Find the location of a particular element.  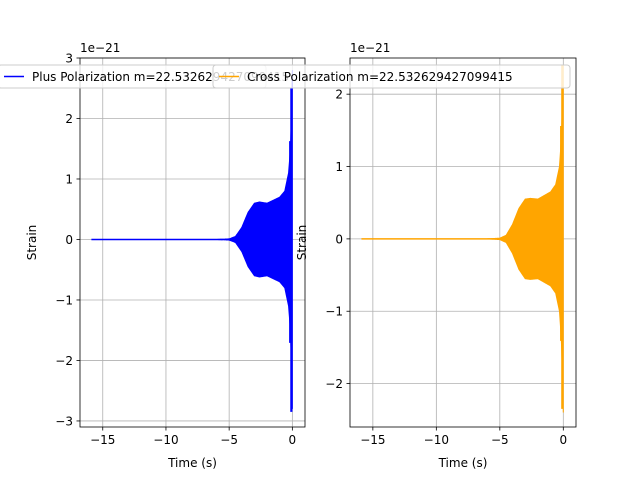

legend-box is located at coordinates (391, 76).